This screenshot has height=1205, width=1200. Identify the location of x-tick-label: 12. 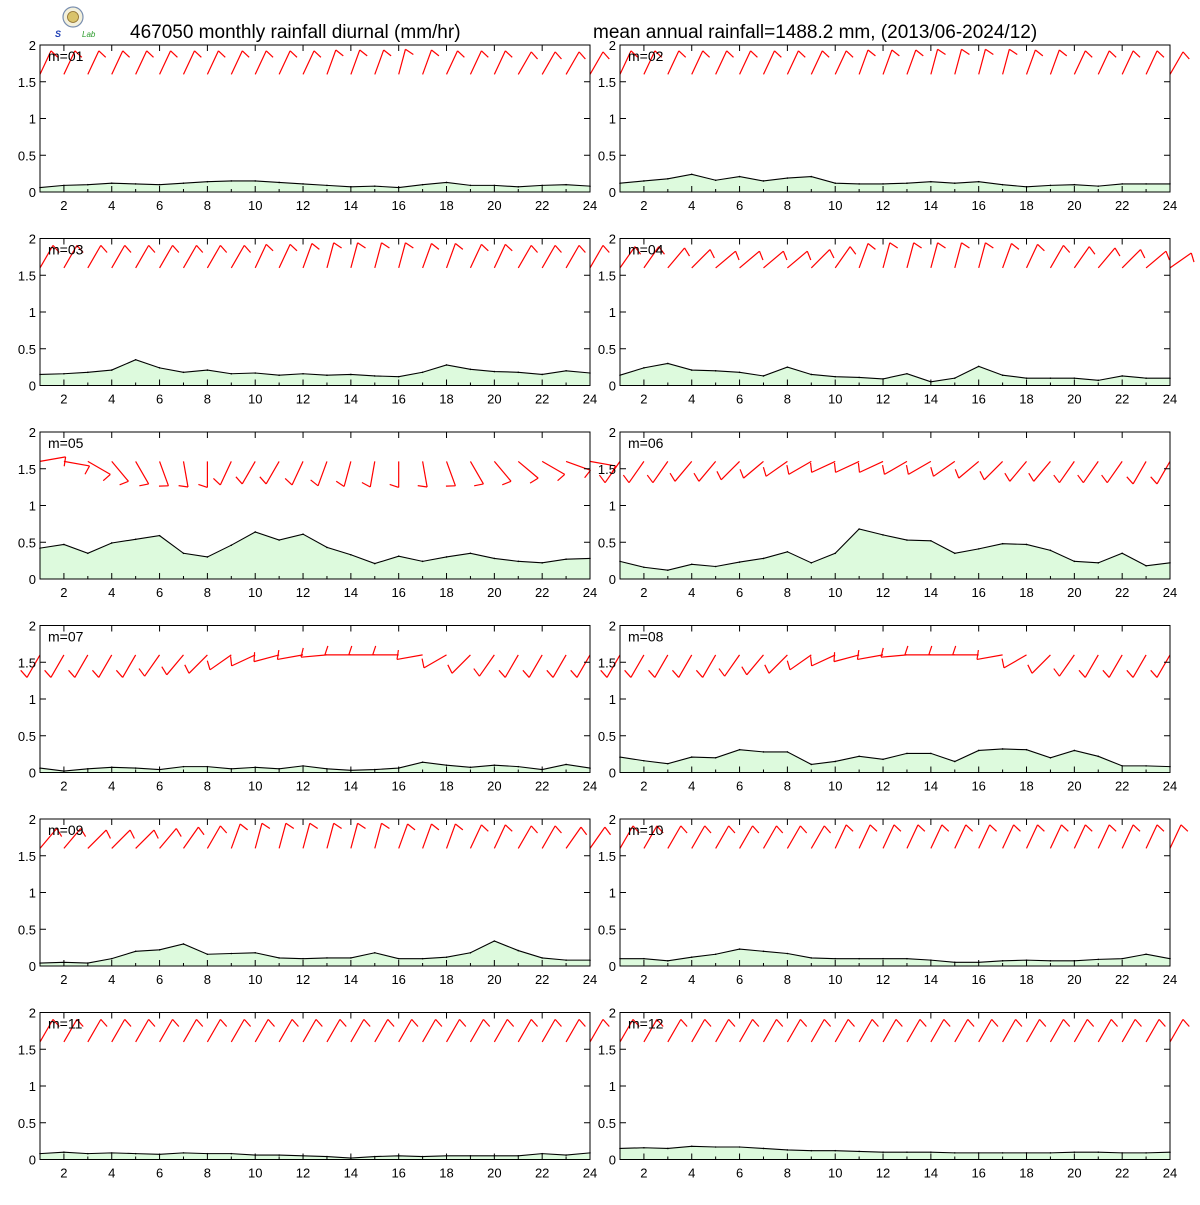
(883, 786).